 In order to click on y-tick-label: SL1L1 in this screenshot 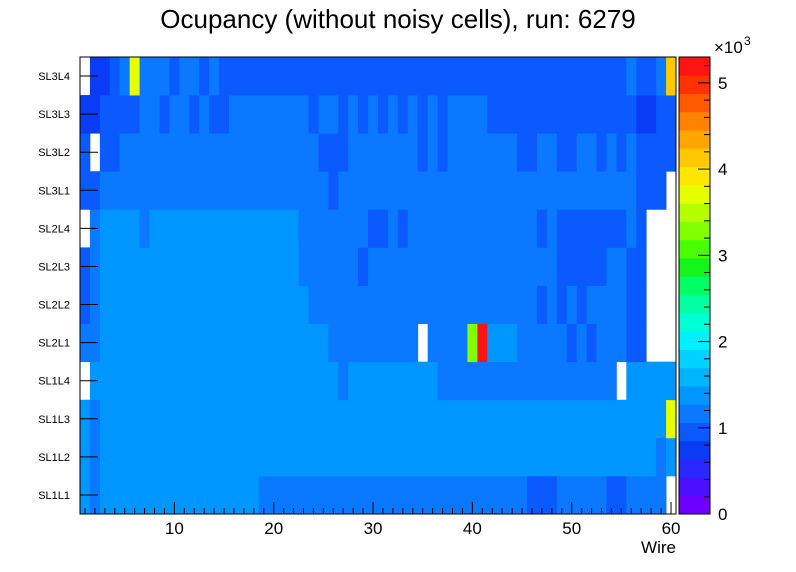, I will do `click(54, 496)`.